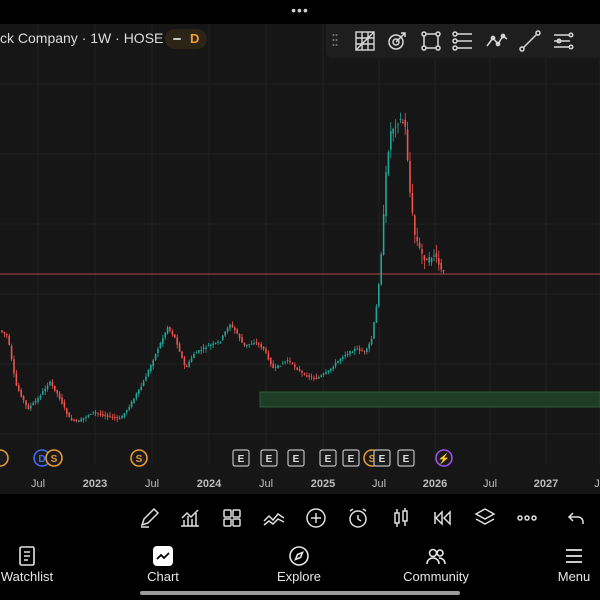 Image resolution: width=600 pixels, height=600 pixels. What do you see at coordinates (463, 41) in the screenshot?
I see `channel-icon` at bounding box center [463, 41].